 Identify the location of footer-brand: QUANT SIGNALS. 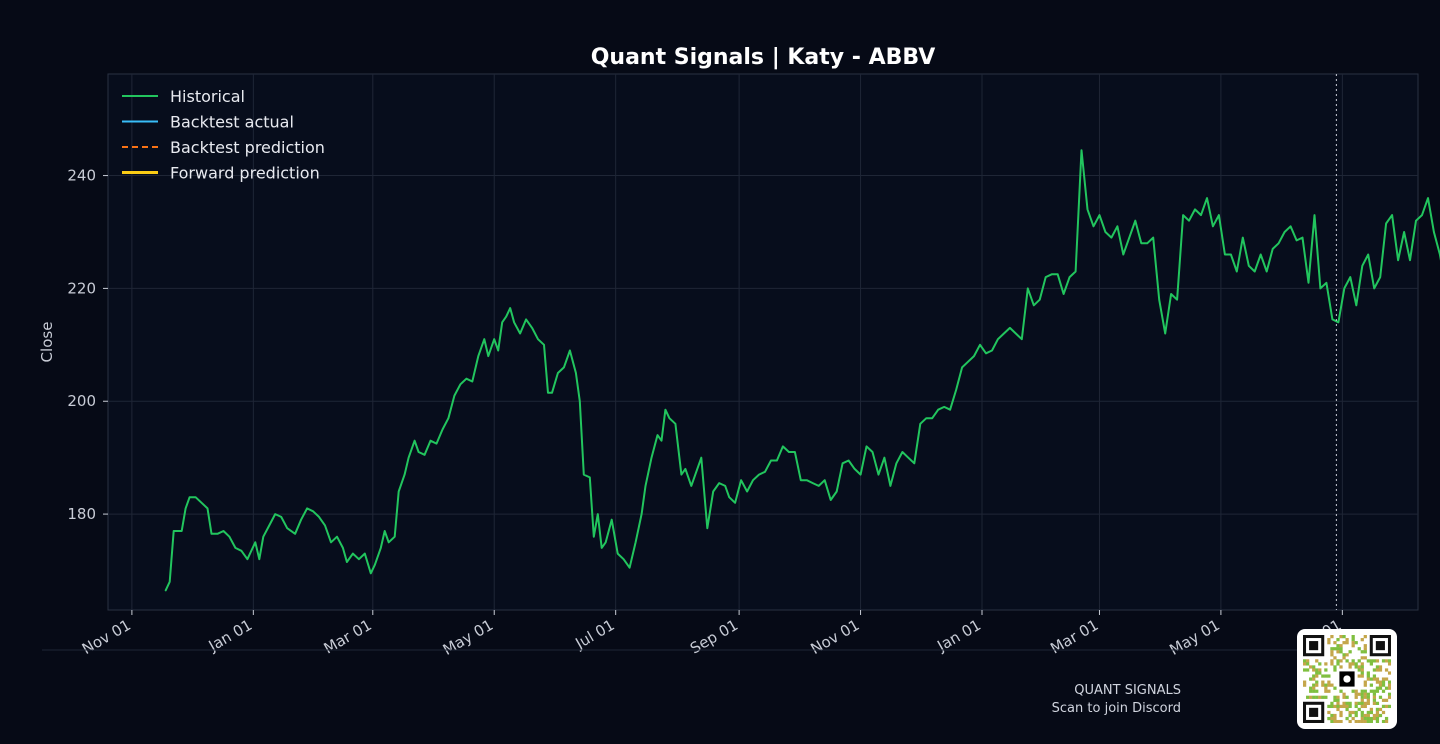
(1127, 690).